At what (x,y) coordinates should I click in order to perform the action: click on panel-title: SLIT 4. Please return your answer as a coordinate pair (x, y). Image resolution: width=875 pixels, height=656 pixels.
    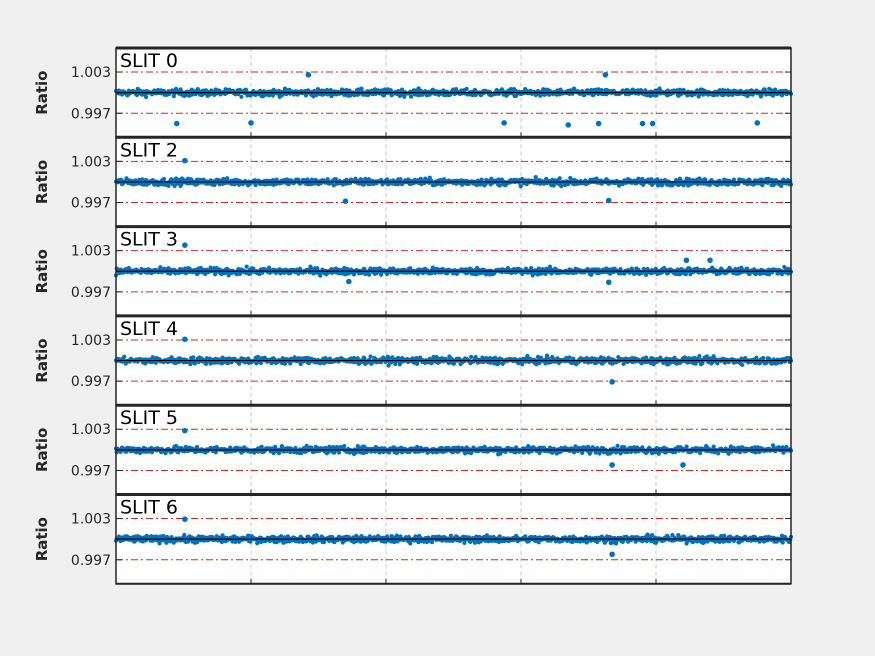
    Looking at the image, I should click on (149, 329).